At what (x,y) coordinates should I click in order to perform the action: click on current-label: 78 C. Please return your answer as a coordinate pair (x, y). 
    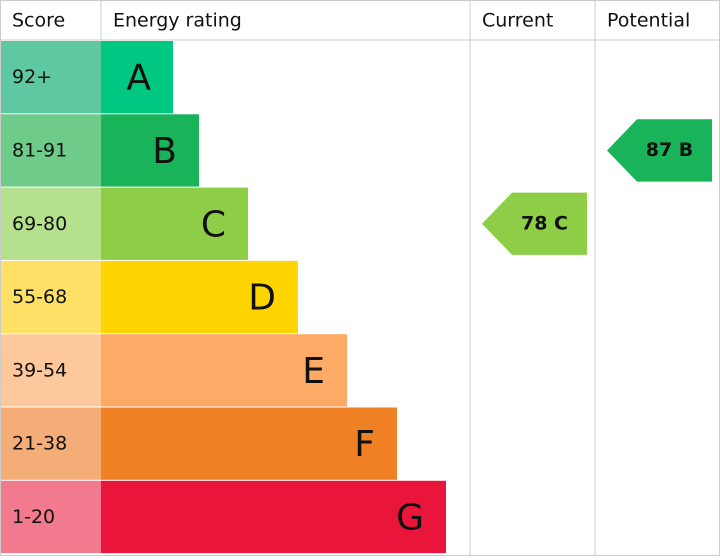
    Looking at the image, I should click on (544, 223).